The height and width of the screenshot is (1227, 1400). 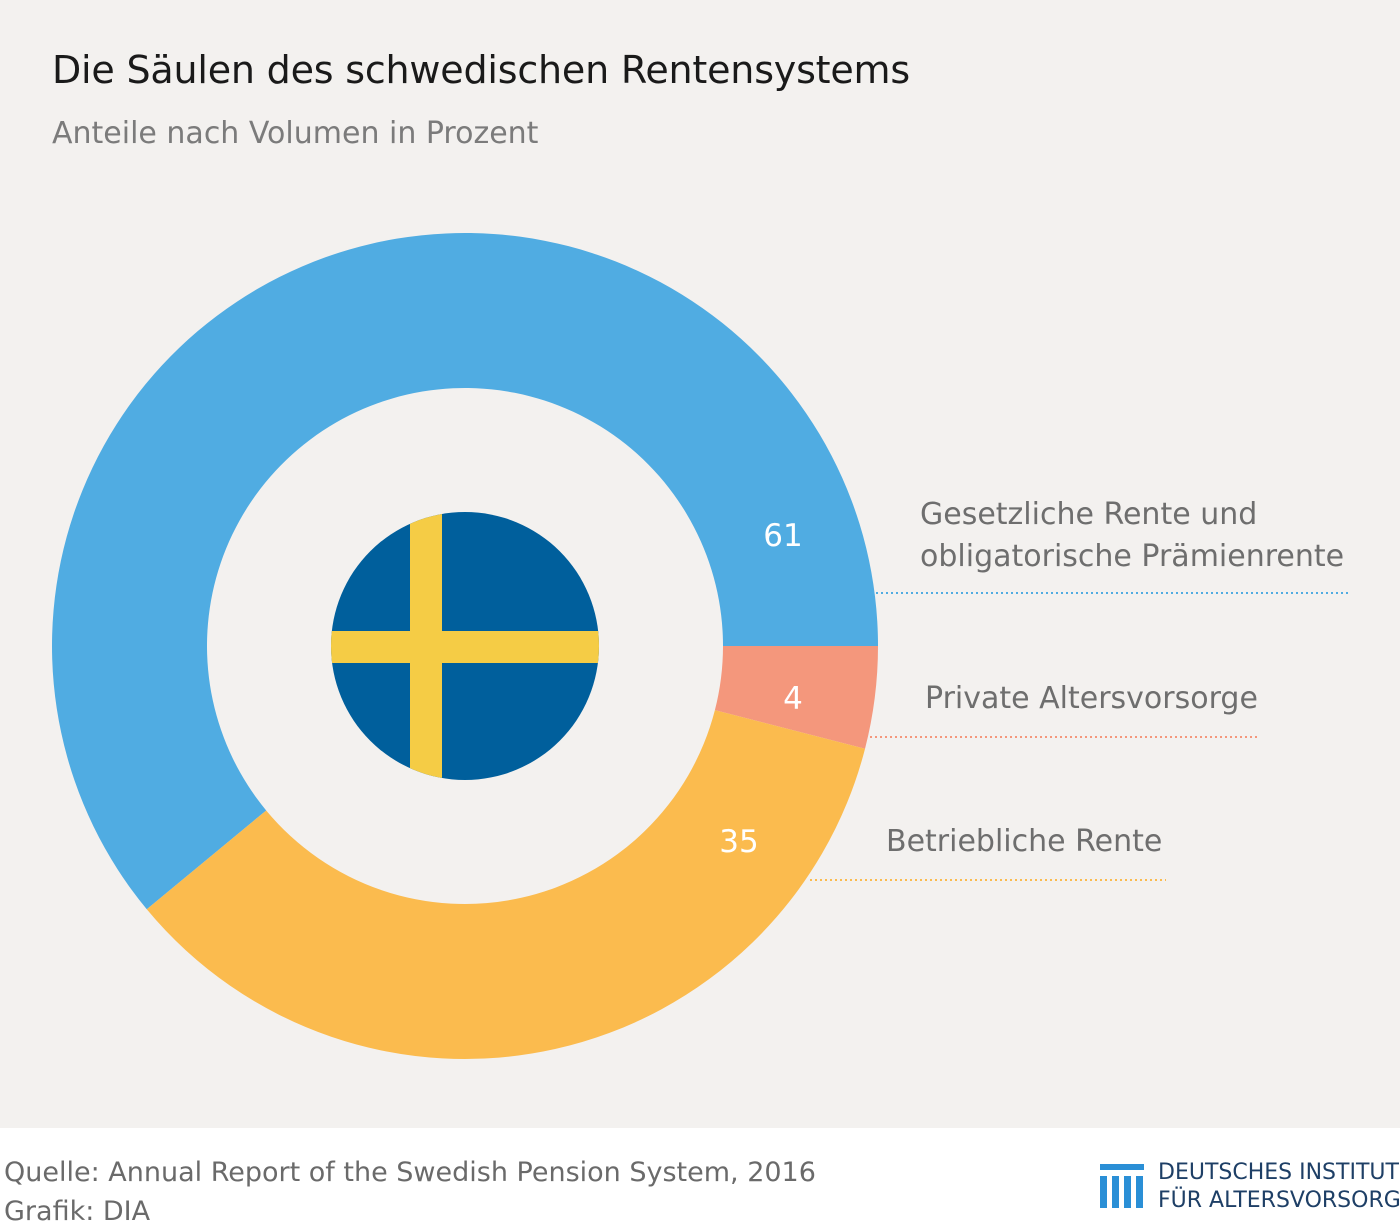 What do you see at coordinates (465, 646) in the screenshot?
I see `swedish-flag-icon` at bounding box center [465, 646].